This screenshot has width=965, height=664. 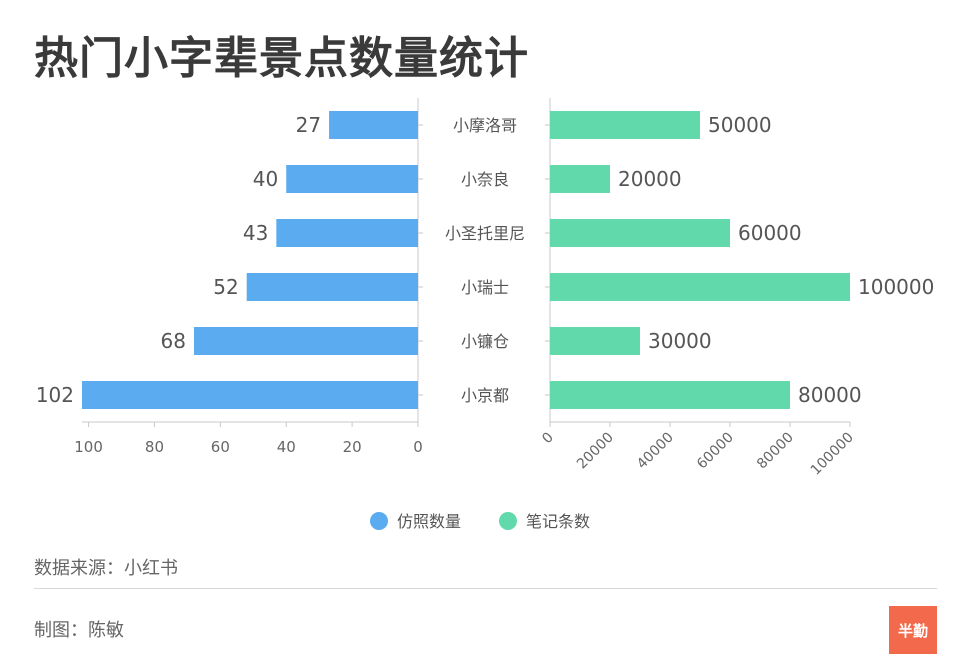 I want to click on left-tick-label: 60, so click(x=220, y=447).